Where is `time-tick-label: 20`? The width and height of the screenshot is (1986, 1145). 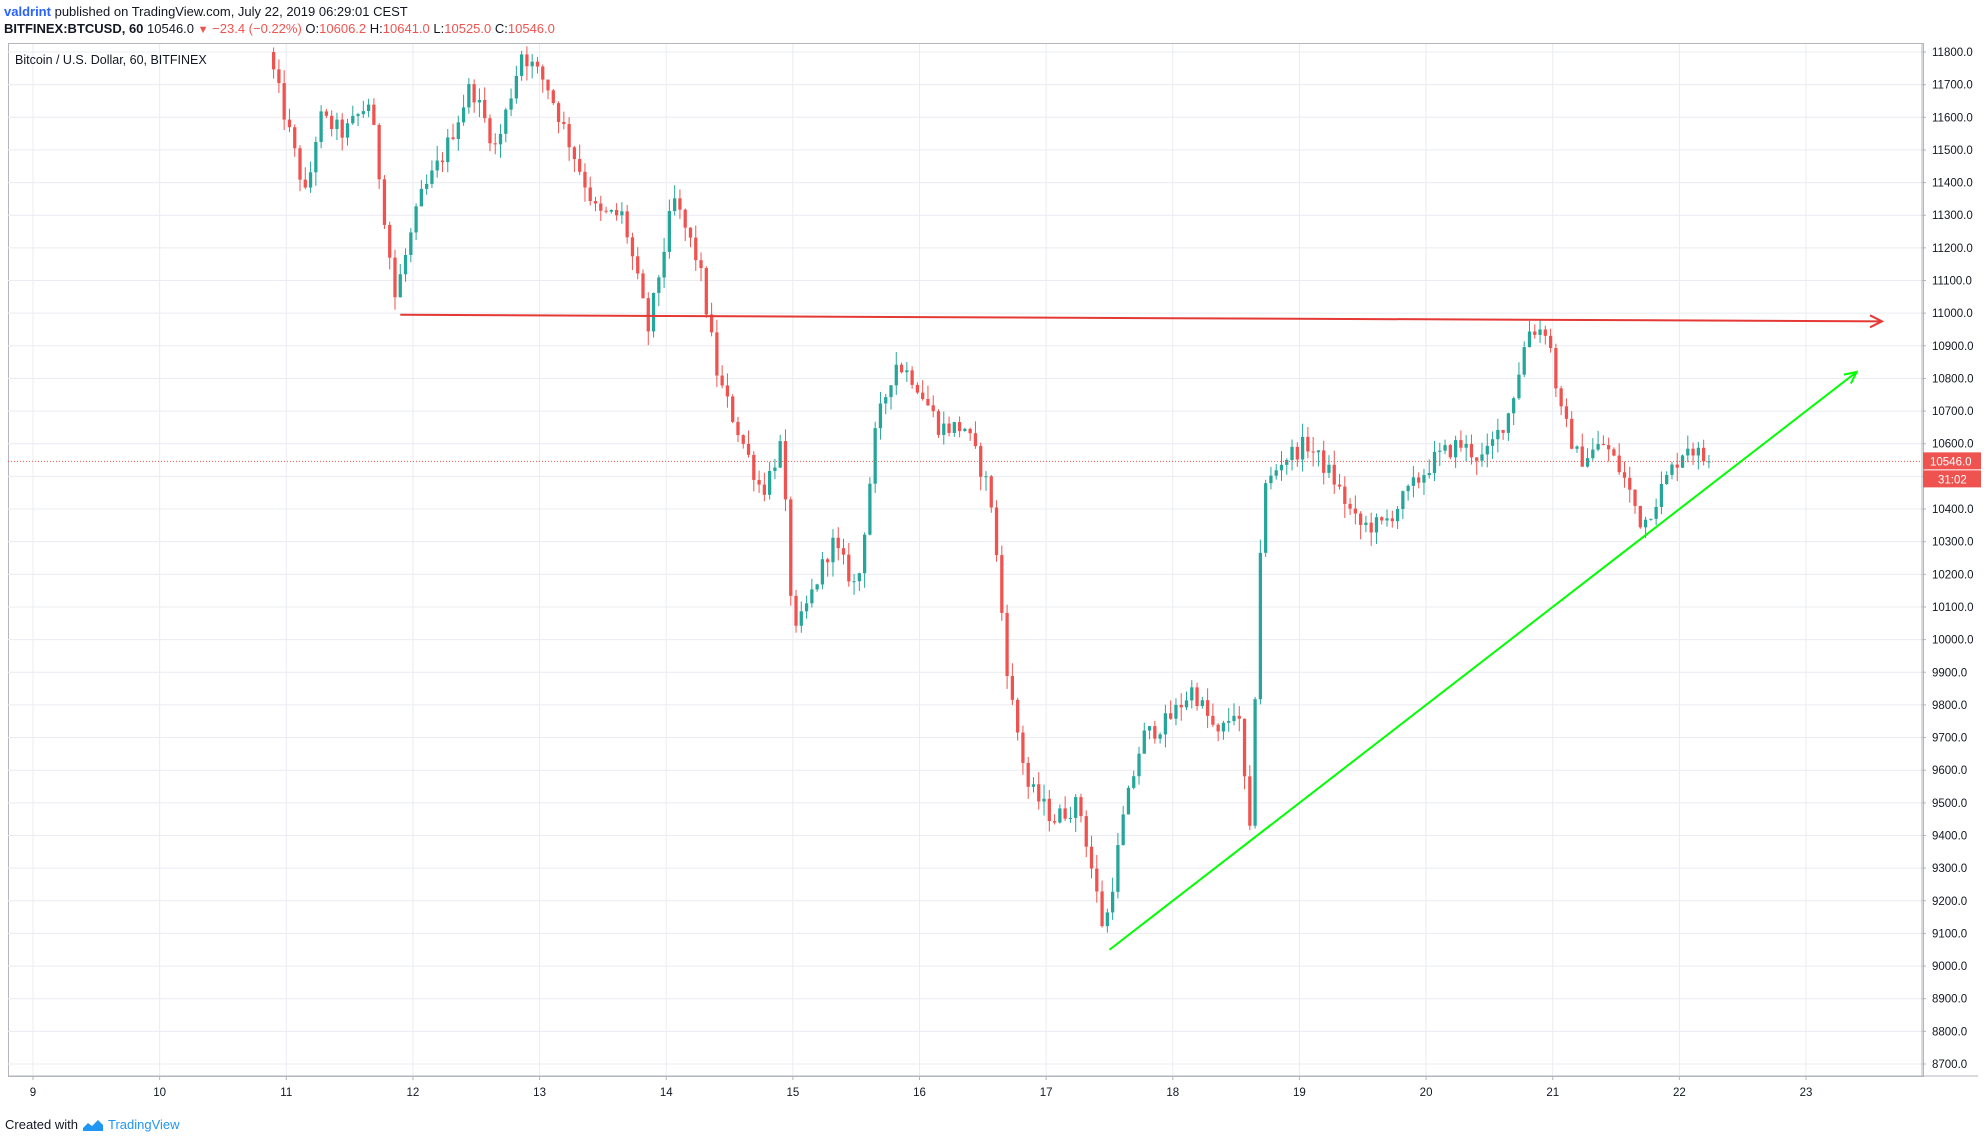
time-tick-label: 20 is located at coordinates (1426, 1093).